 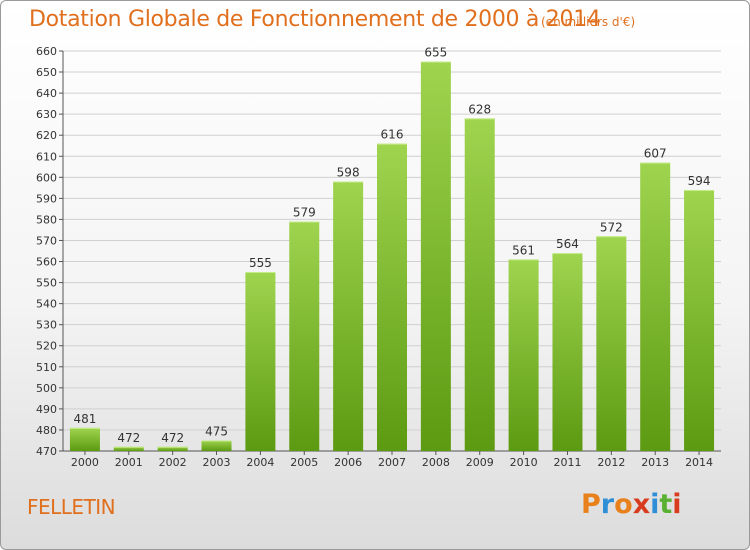 What do you see at coordinates (46, 114) in the screenshot?
I see `y-tick-label: 630` at bounding box center [46, 114].